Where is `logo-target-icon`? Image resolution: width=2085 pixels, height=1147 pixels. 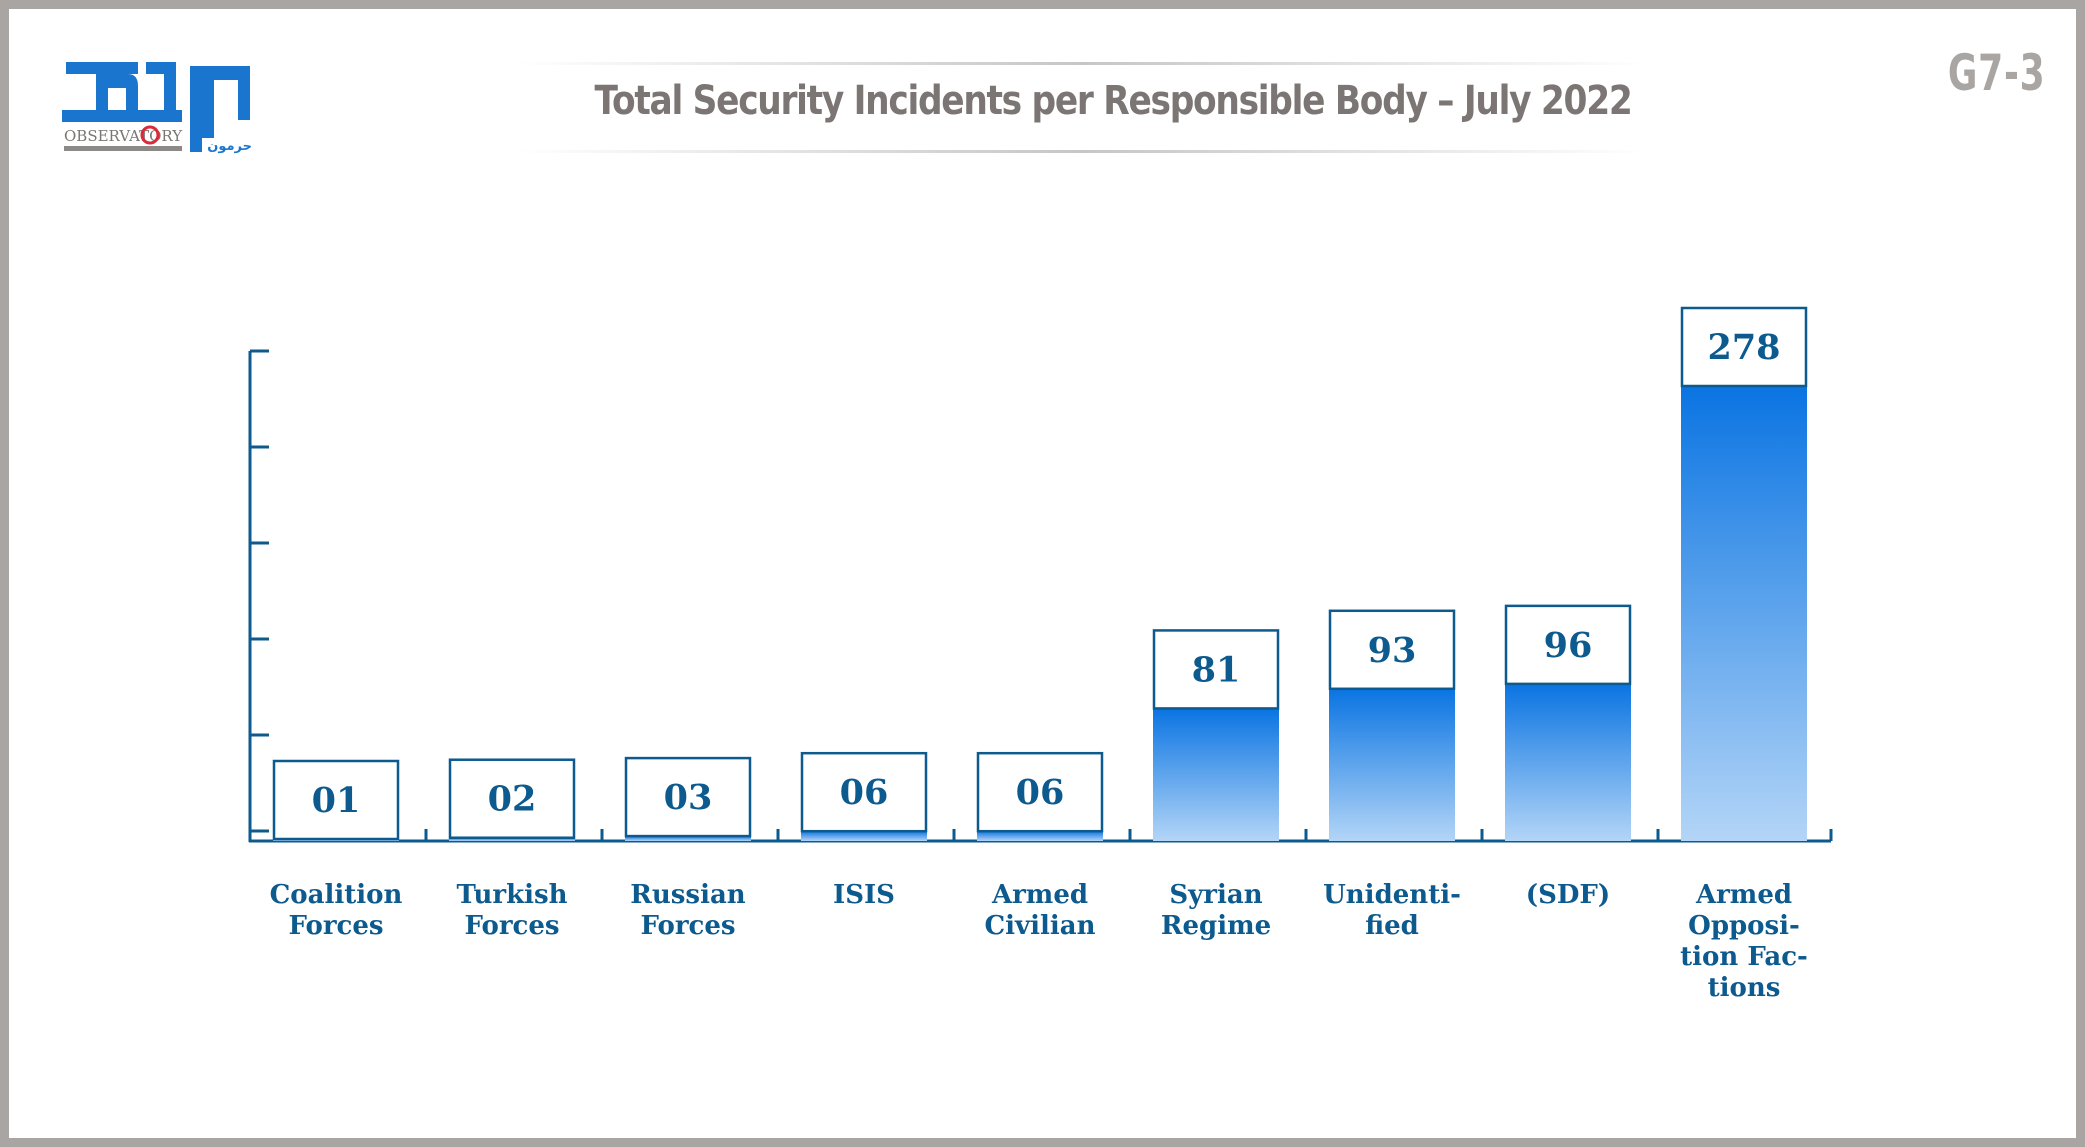
logo-target-icon is located at coordinates (150, 135).